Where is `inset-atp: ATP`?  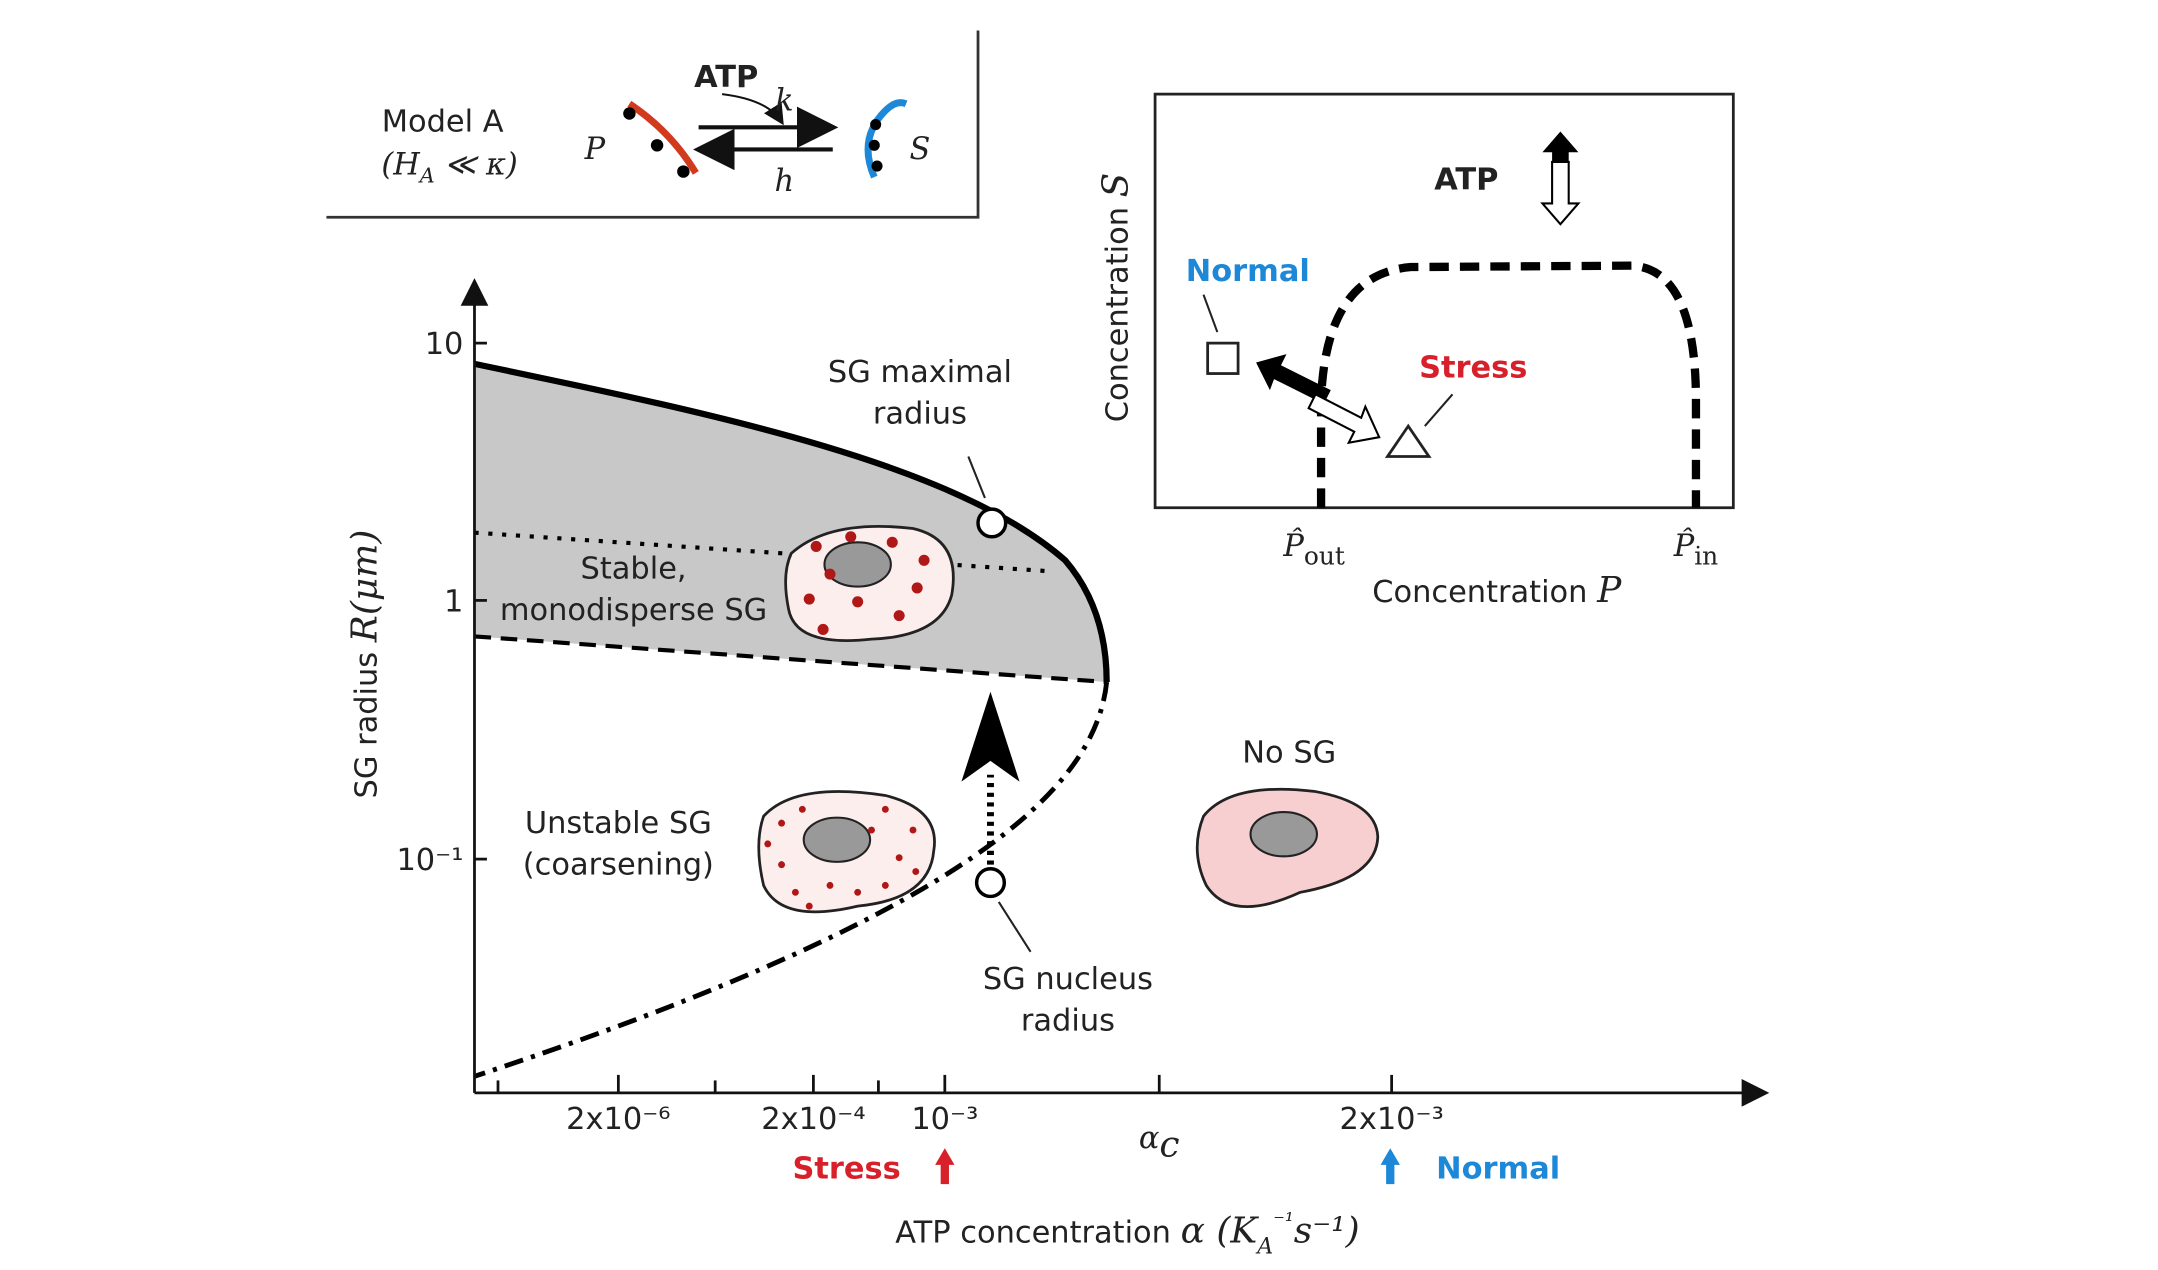 inset-atp: ATP is located at coordinates (1466, 180).